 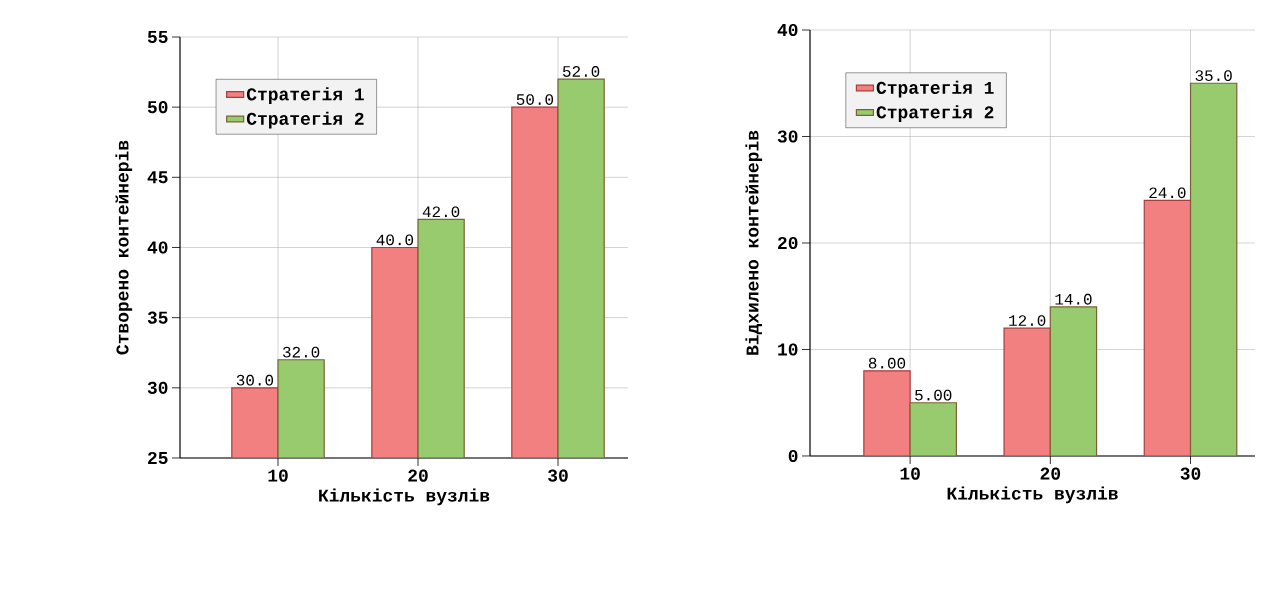 I want to click on y-tick-label: 55, so click(x=157, y=36).